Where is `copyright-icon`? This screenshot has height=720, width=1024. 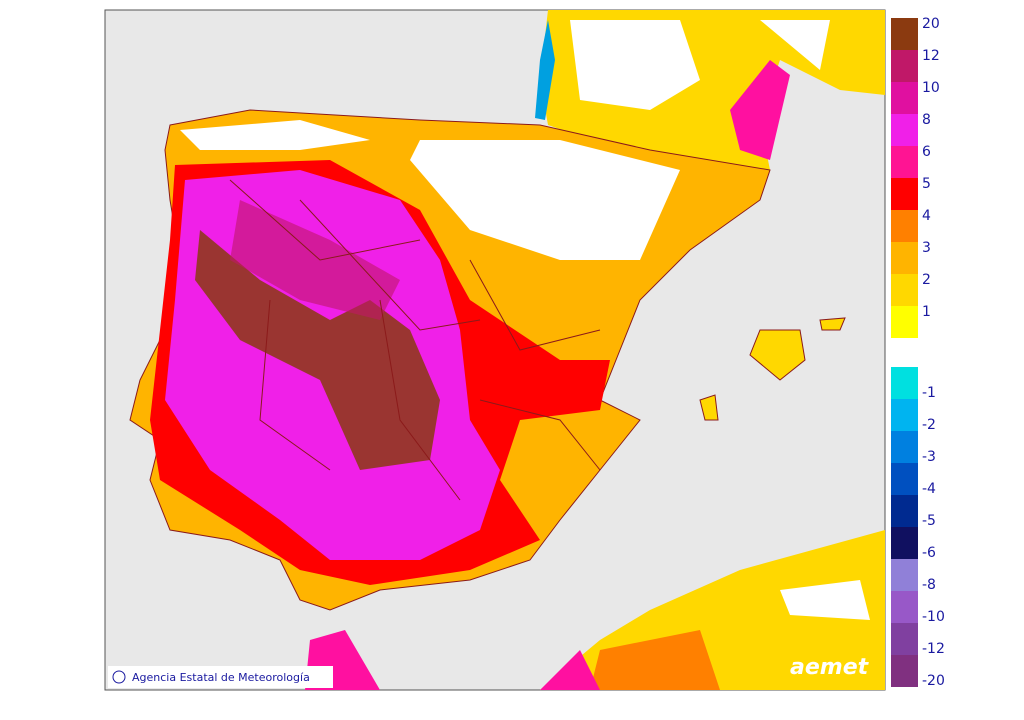 copyright-icon is located at coordinates (119, 677).